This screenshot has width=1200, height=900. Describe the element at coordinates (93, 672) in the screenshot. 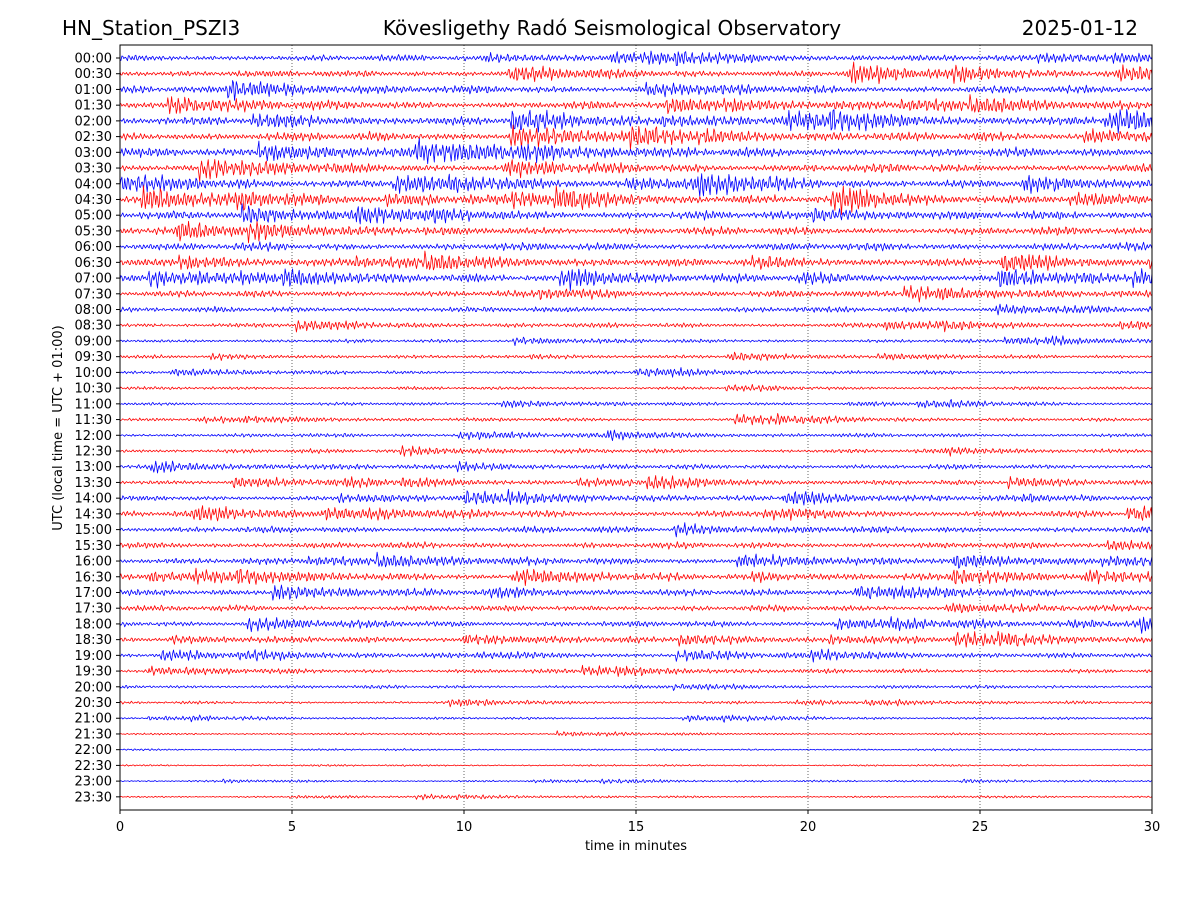

I see `y-tick-label-19:30: 19:30` at that location.